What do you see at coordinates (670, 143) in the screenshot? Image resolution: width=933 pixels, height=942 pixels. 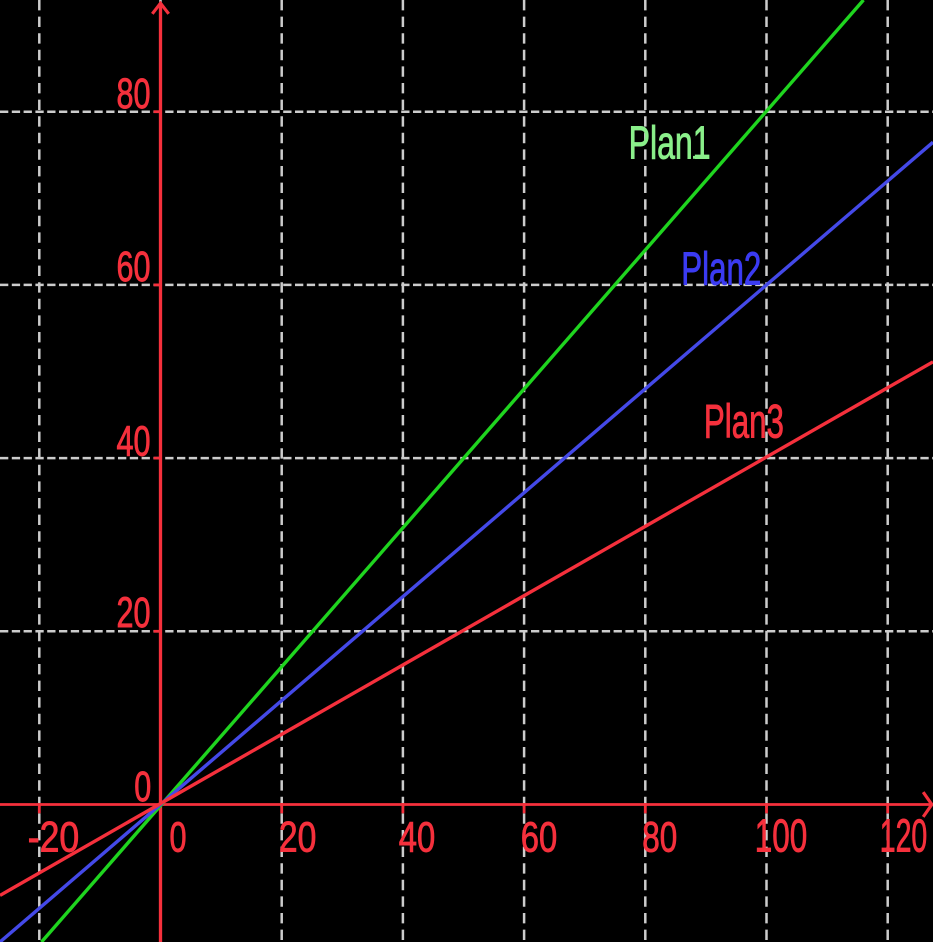 I see `svg-text: Plan1` at bounding box center [670, 143].